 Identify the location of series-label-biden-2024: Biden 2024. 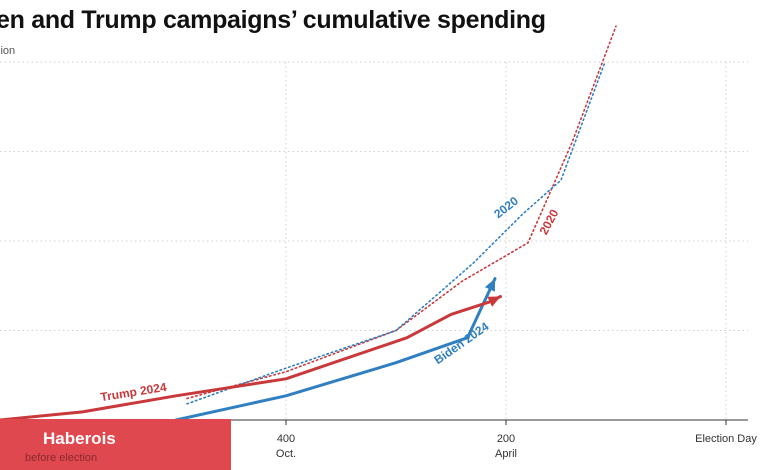
(461, 343).